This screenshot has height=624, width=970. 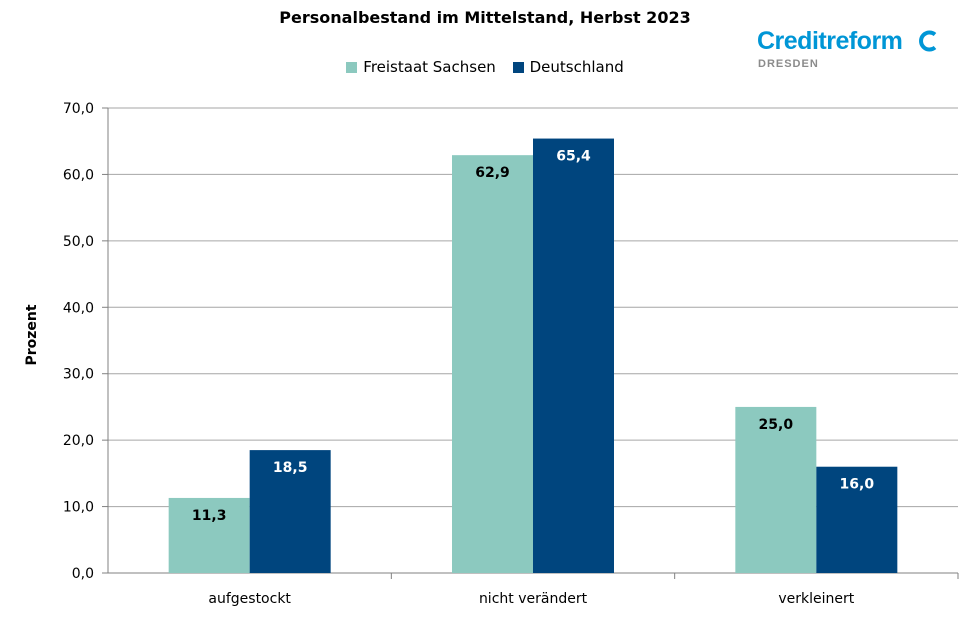 I want to click on legend-swatch-freistaat-sachsen, so click(x=352, y=67).